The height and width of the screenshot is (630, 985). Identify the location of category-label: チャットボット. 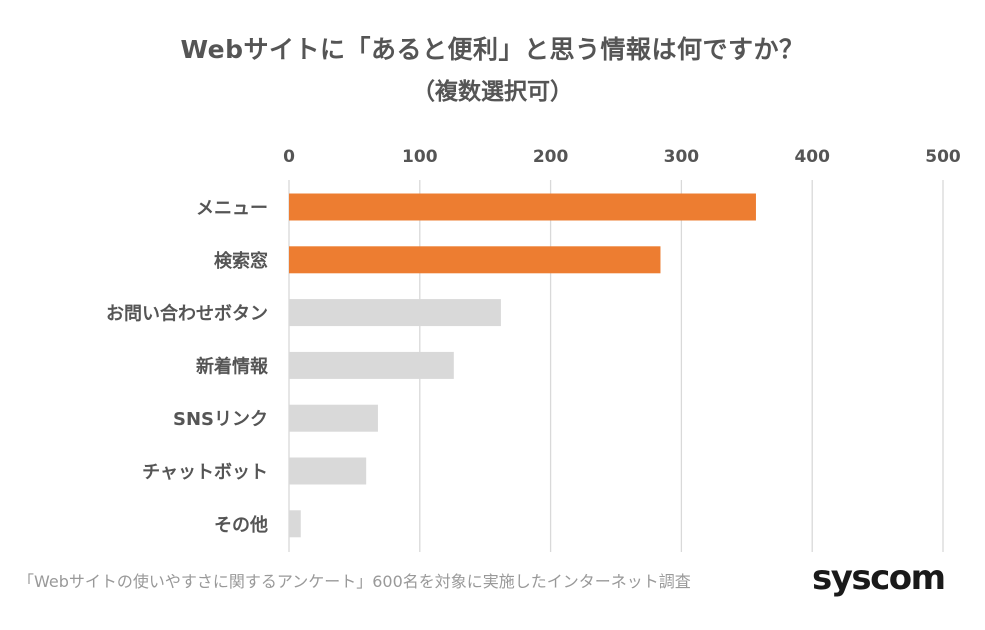
(205, 472).